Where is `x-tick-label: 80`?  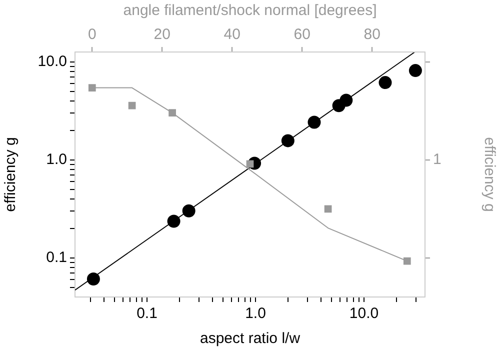
x-tick-label: 80 is located at coordinates (372, 35).